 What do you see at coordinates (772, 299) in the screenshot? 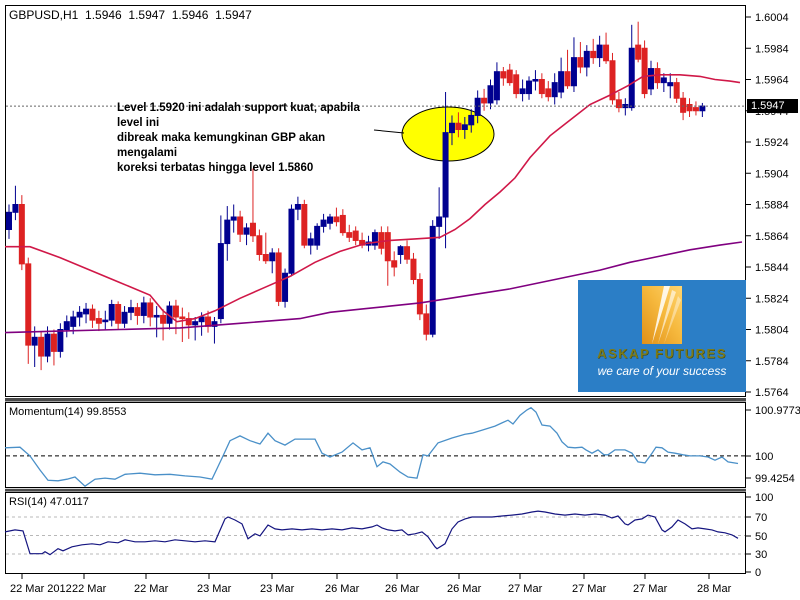
I see `price-axis-label: 1.5824` at bounding box center [772, 299].